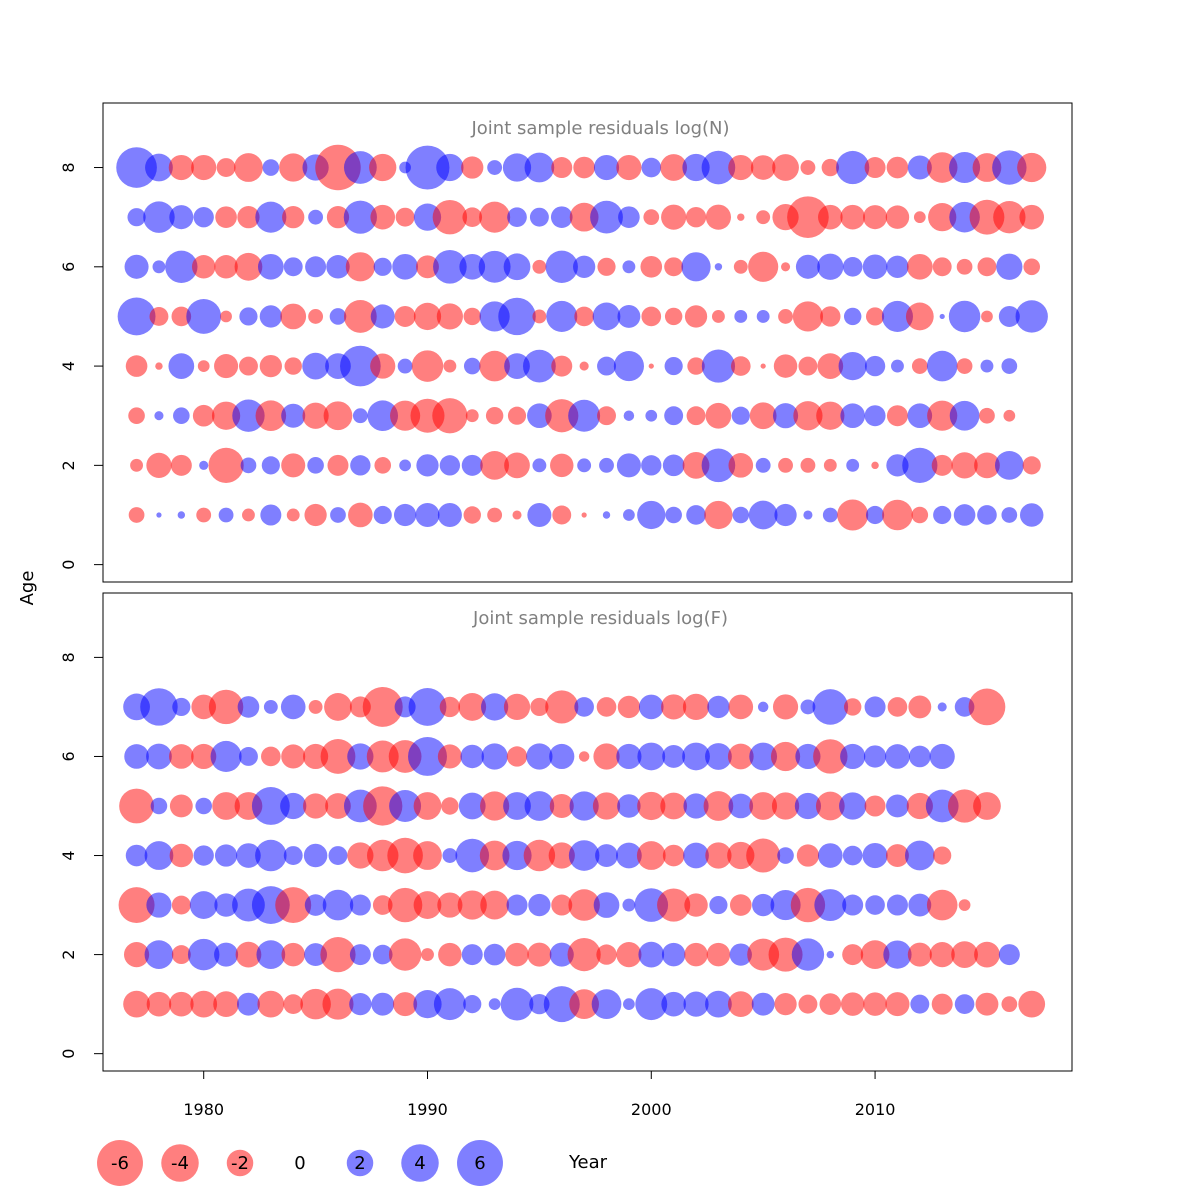 The height and width of the screenshot is (1200, 1200). Describe the element at coordinates (180, 1163) in the screenshot. I see `legend-label: -4` at that location.